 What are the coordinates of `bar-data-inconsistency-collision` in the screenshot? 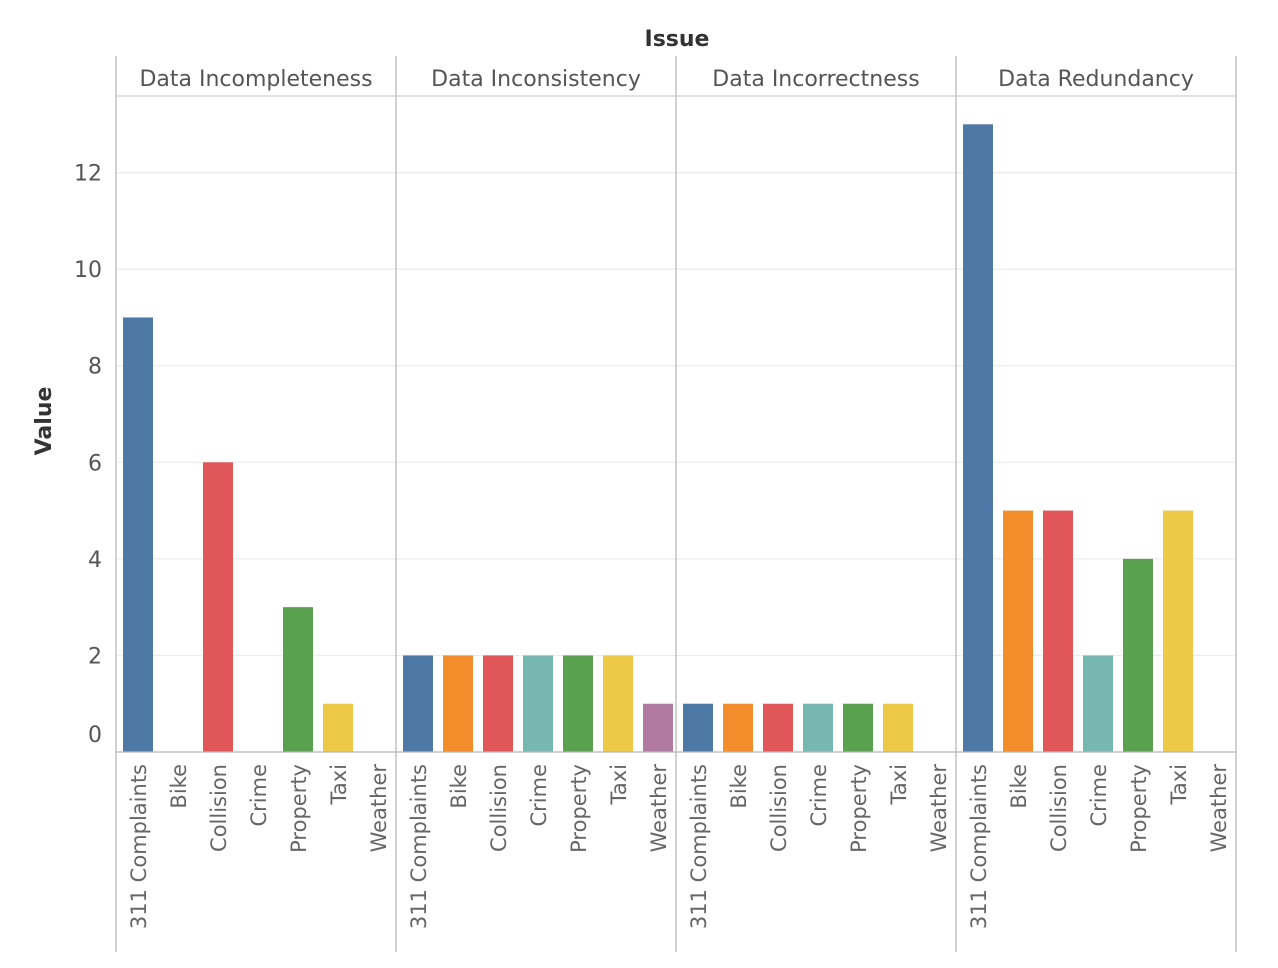 It's located at (498, 703).